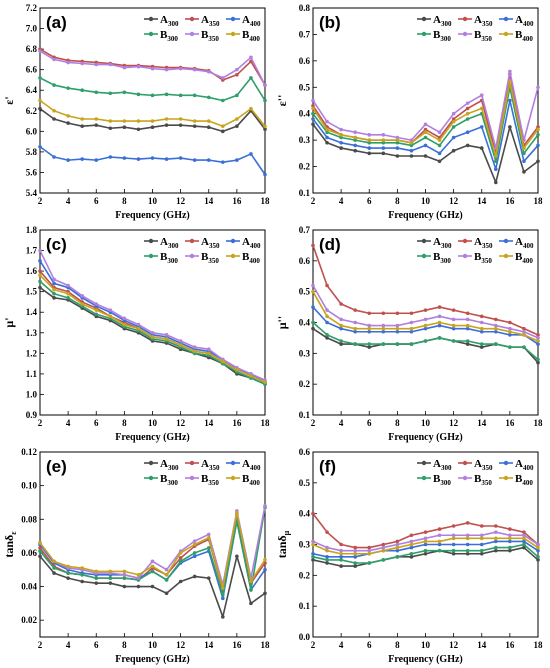  Describe the element at coordinates (29, 553) in the screenshot. I see `y-tick-label: 0.06` at that location.